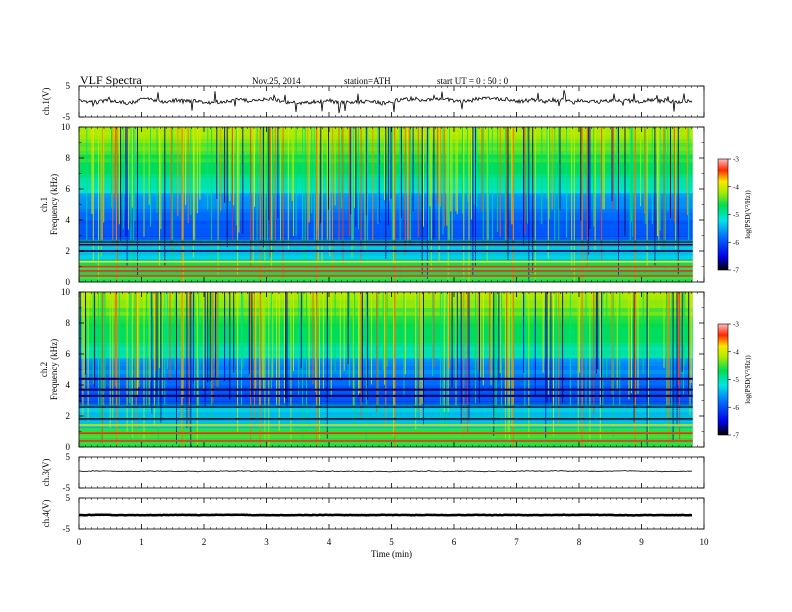 Image resolution: width=792 pixels, height=612 pixels. I want to click on waveform-ch1-ylabel: ch.1(V), so click(46, 102).